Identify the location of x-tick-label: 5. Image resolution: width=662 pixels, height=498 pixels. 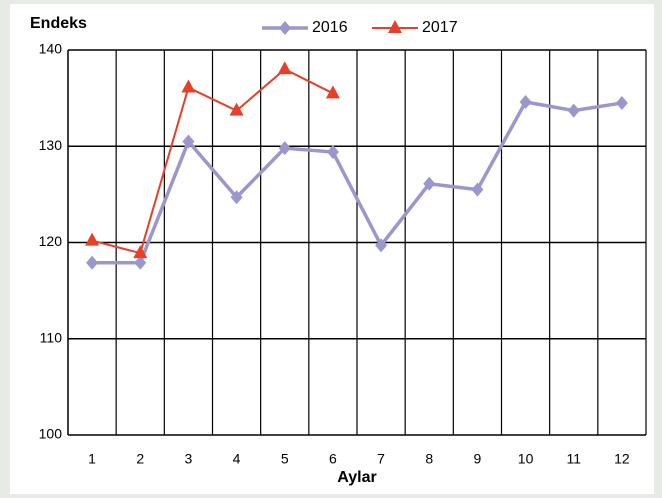
(285, 459).